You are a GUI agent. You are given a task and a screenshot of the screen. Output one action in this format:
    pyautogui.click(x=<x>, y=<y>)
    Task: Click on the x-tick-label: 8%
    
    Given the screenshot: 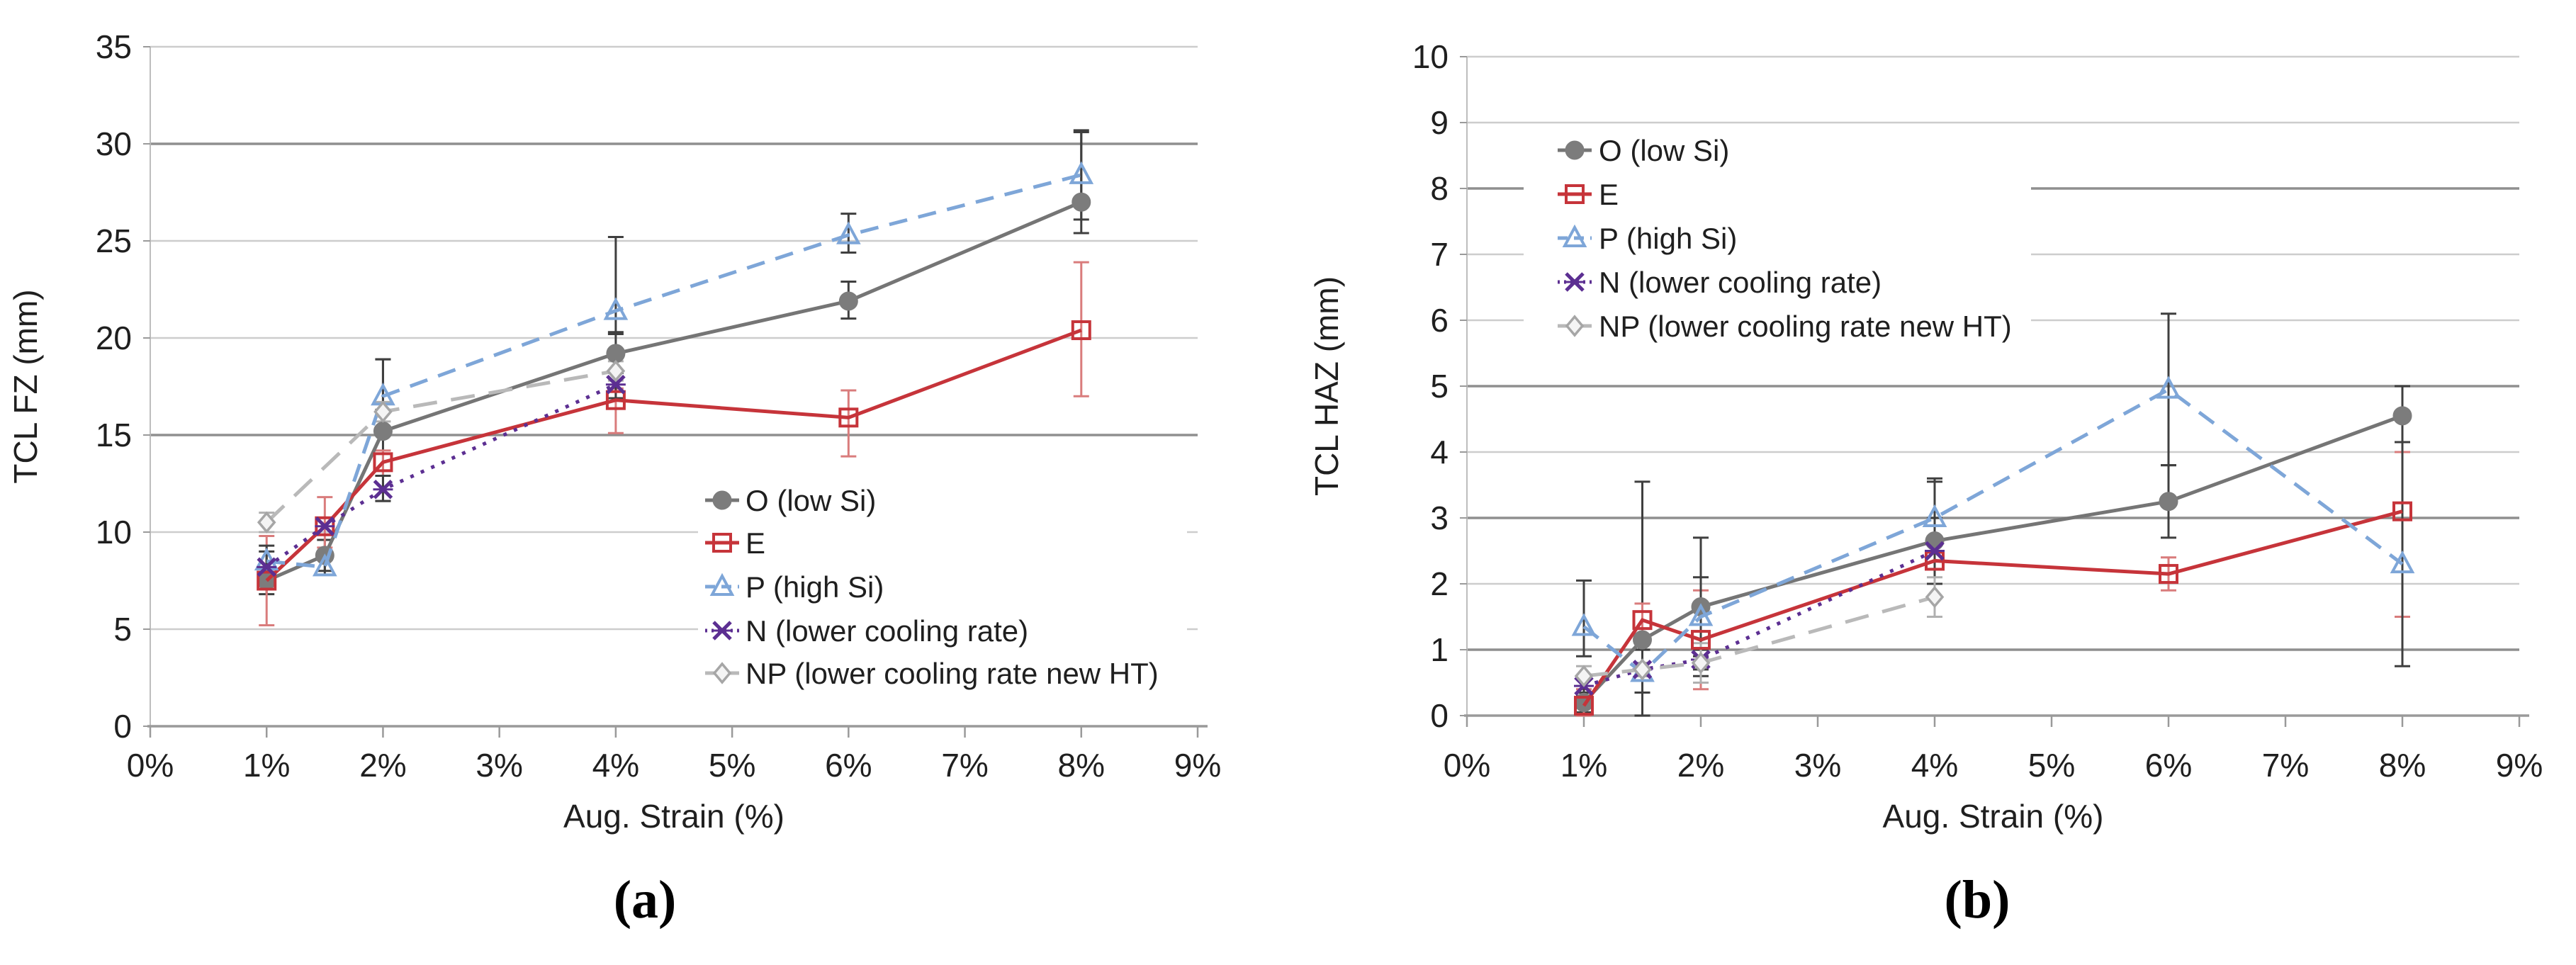 What is the action you would take?
    pyautogui.click(x=1081, y=765)
    